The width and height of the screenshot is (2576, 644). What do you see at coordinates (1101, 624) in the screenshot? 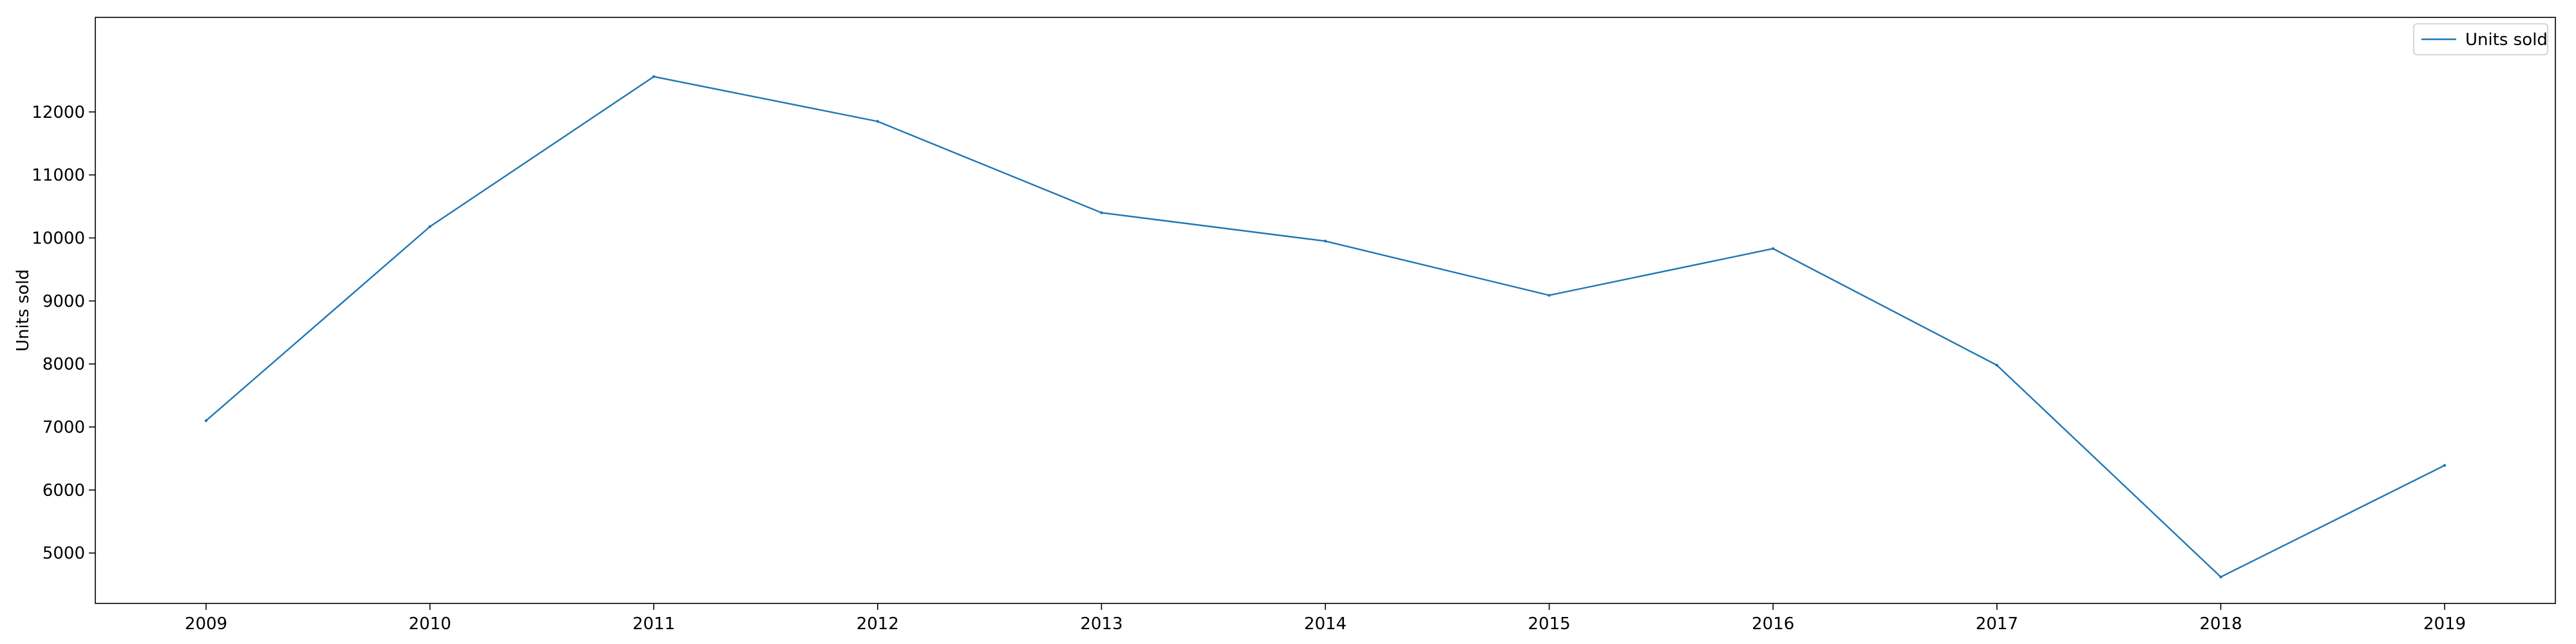
I see `x-tick-label: 2013` at bounding box center [1101, 624].